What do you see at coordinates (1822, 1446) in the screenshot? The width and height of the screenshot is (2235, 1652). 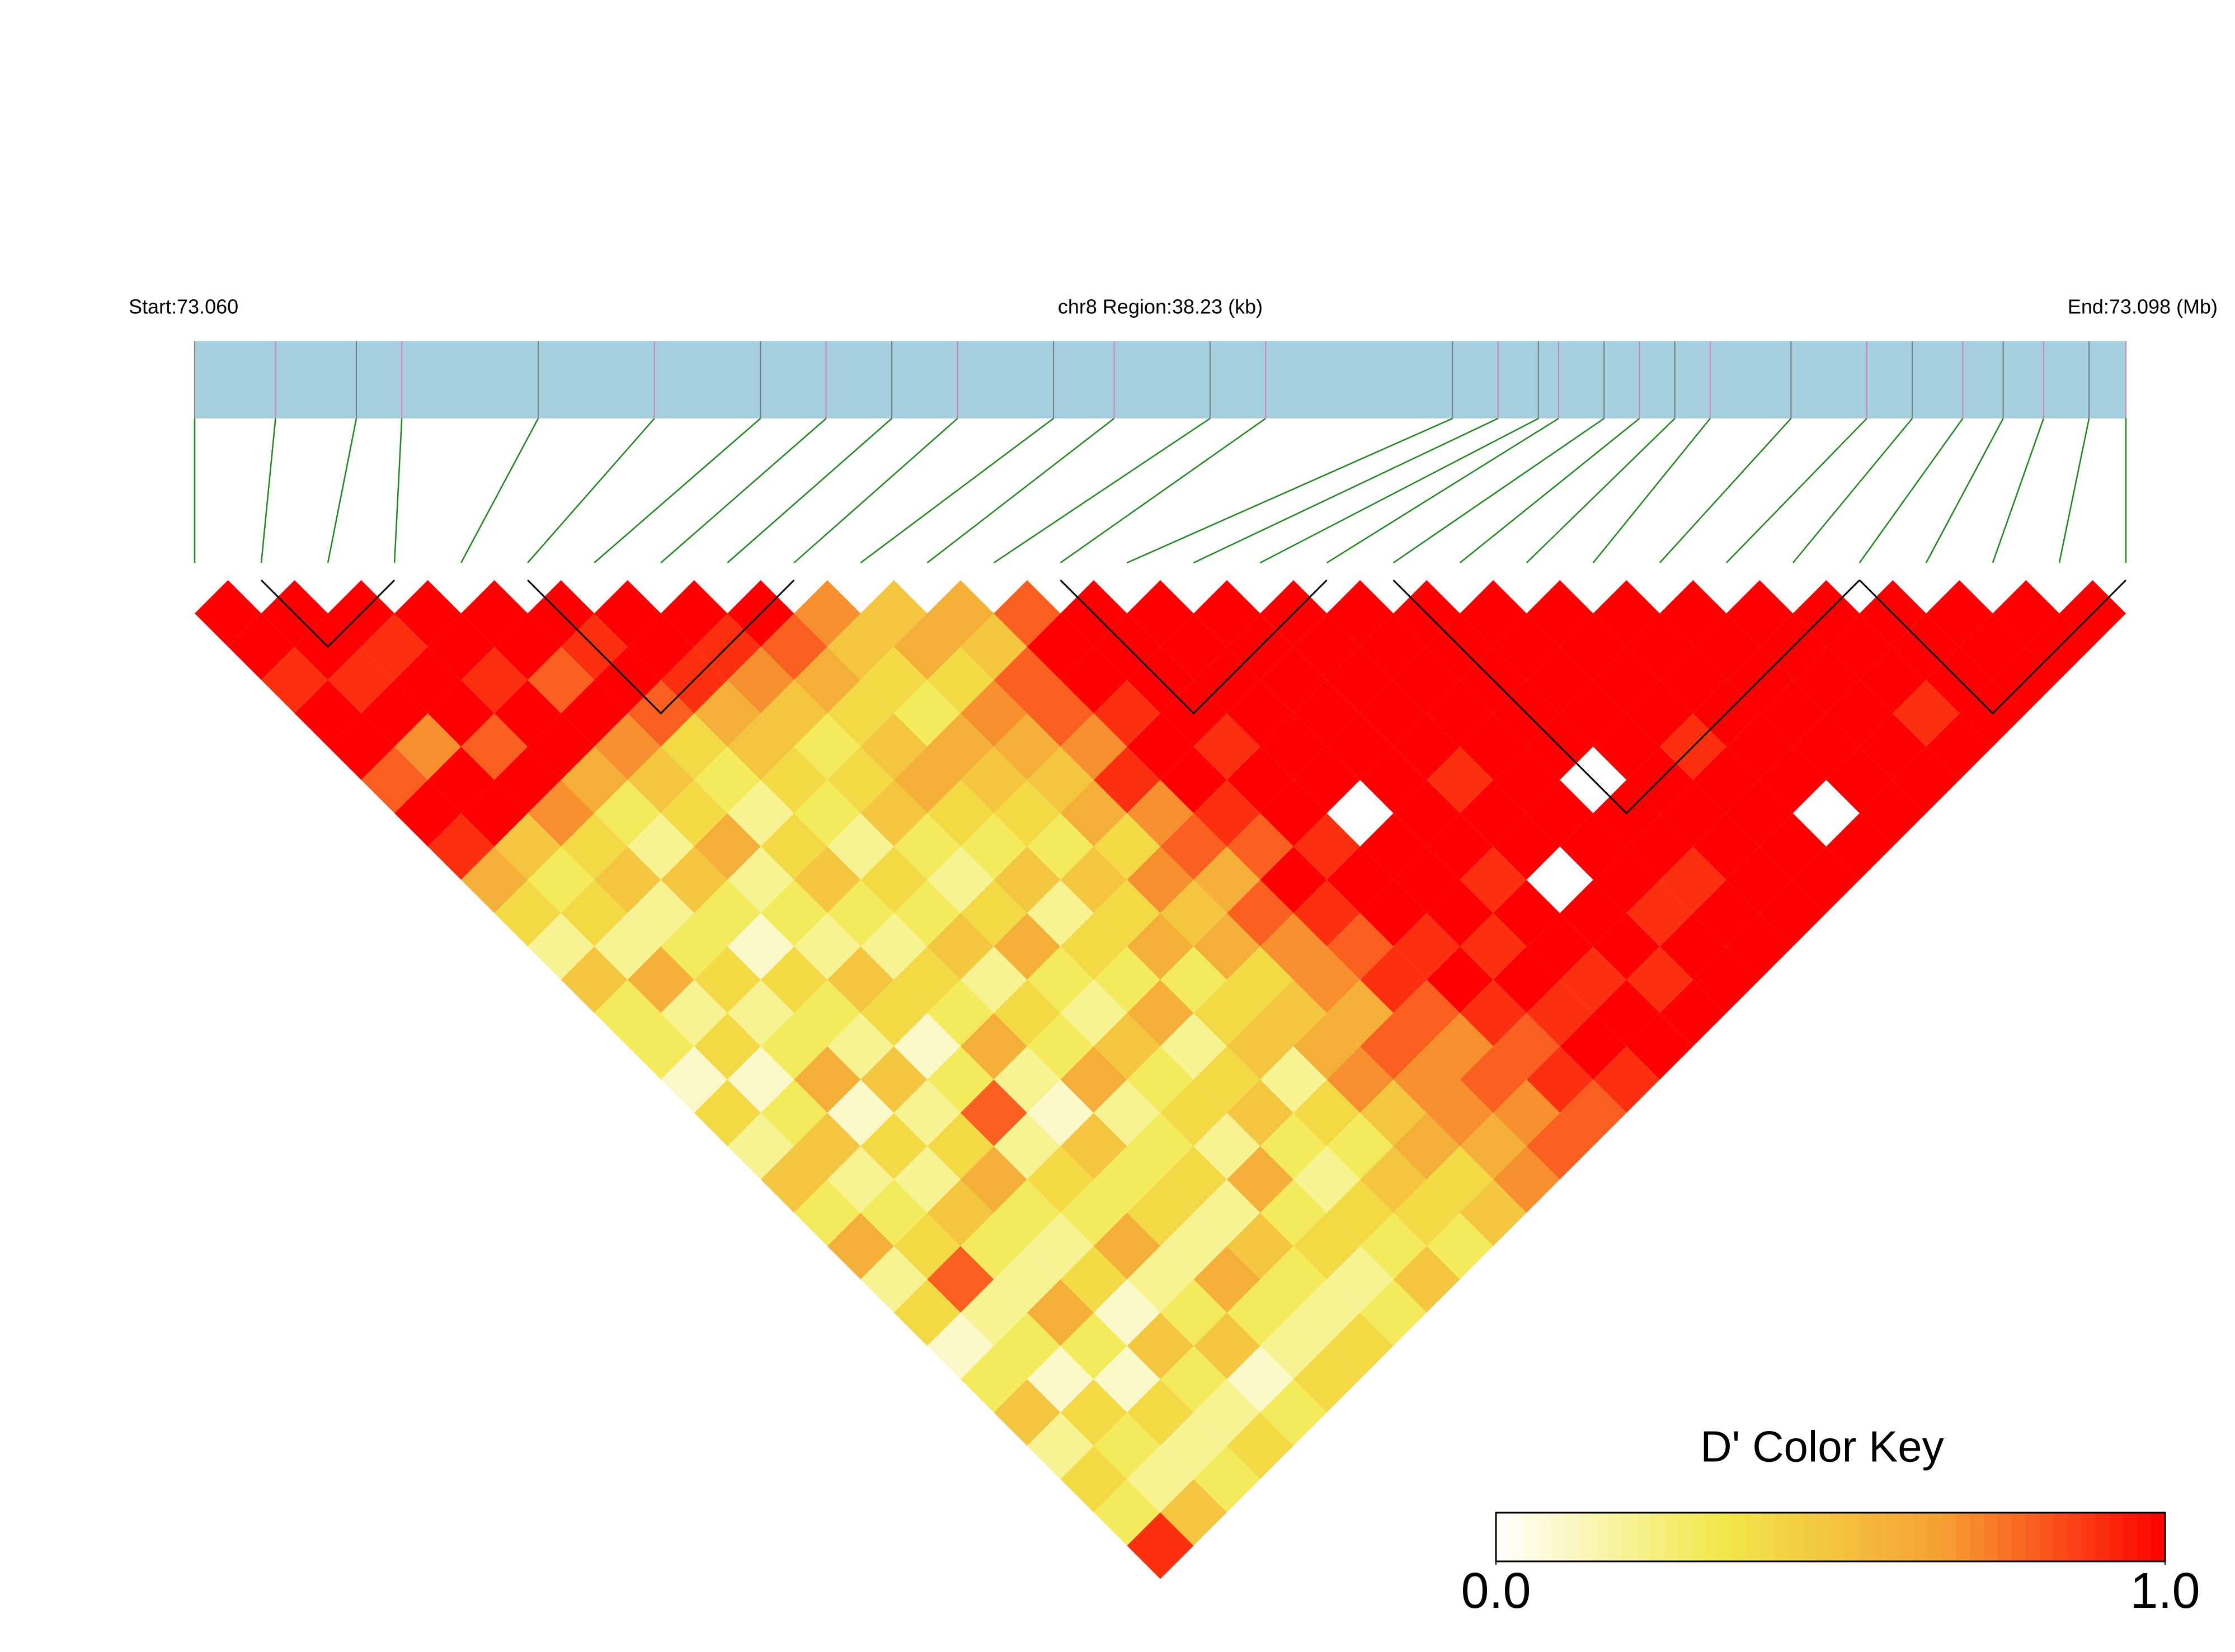 I see `colorkey-title: D' Color Key` at bounding box center [1822, 1446].